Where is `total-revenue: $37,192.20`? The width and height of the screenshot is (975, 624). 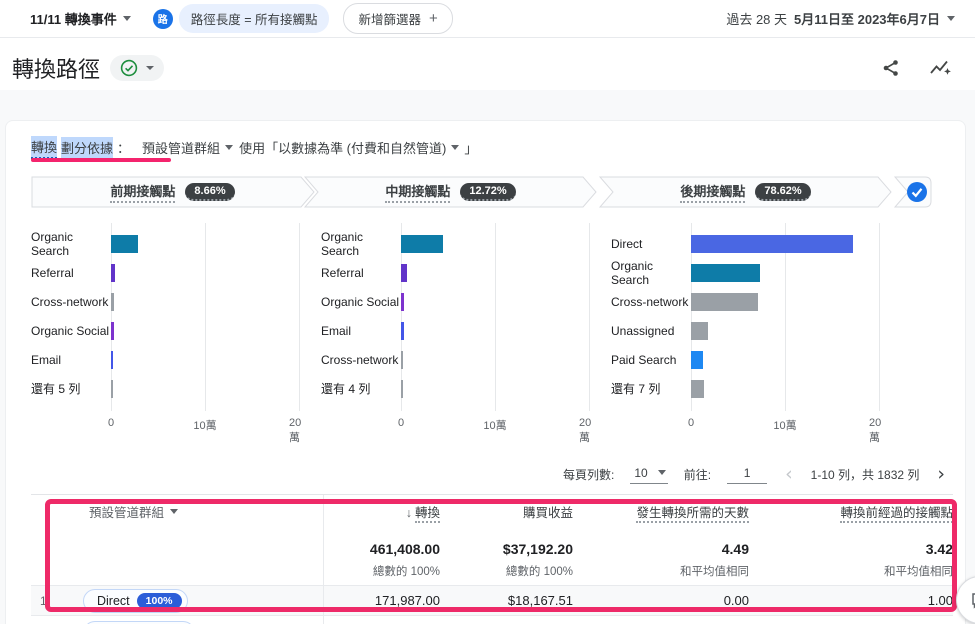 total-revenue: $37,192.20 is located at coordinates (537, 549).